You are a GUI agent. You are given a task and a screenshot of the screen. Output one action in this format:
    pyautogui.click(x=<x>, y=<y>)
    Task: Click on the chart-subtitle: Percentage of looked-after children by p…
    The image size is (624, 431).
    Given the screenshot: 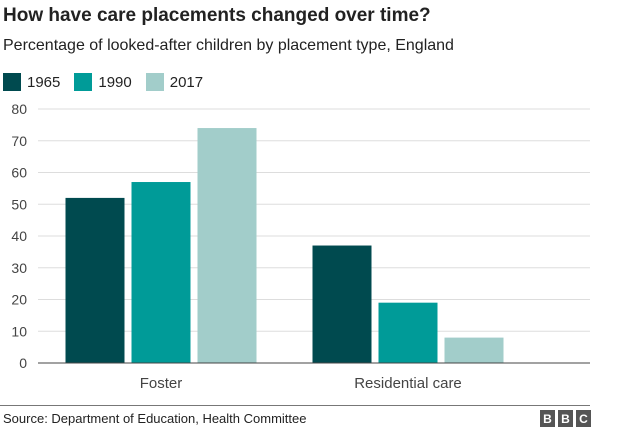 What is the action you would take?
    pyautogui.click(x=228, y=45)
    